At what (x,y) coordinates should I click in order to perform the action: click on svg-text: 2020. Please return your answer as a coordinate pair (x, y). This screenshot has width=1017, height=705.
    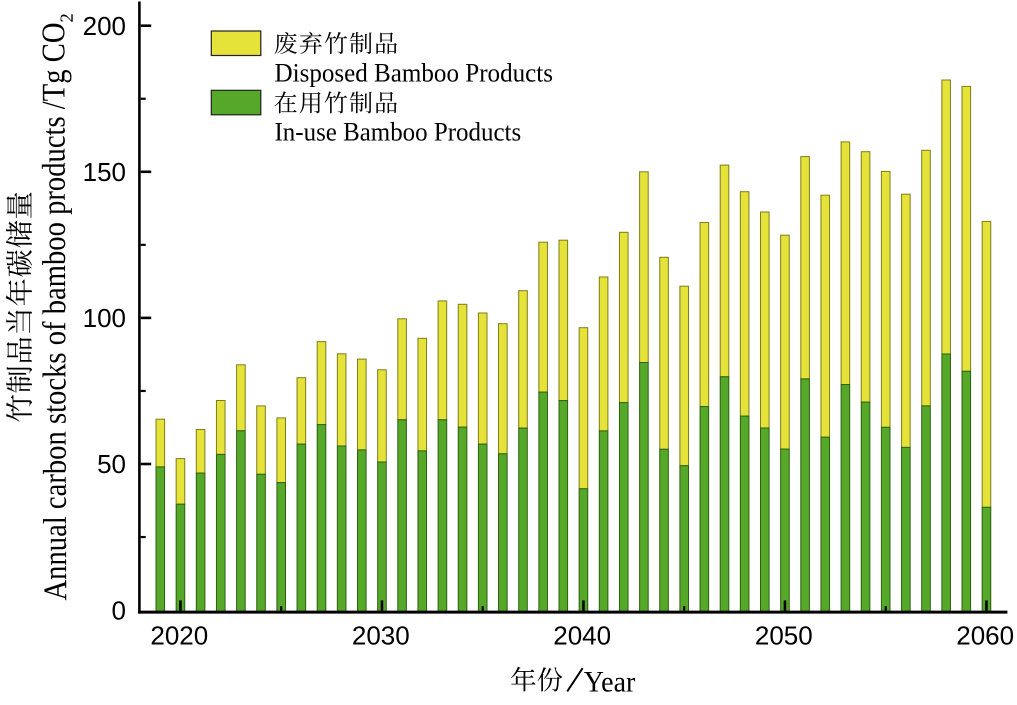
    Looking at the image, I should click on (179, 636).